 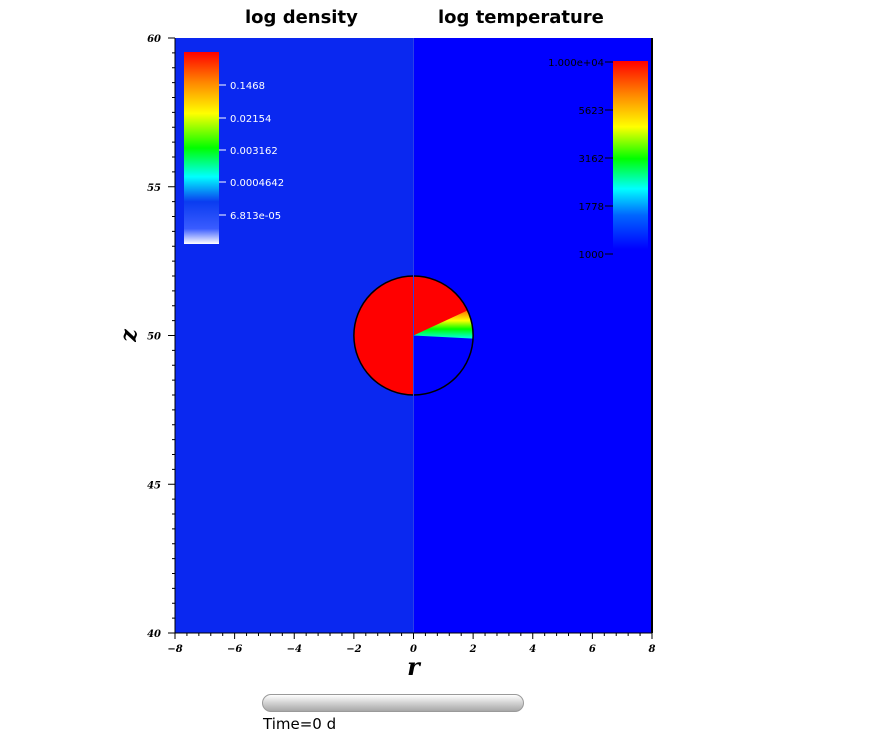 What do you see at coordinates (414, 666) in the screenshot?
I see `x-axis-label: r` at bounding box center [414, 666].